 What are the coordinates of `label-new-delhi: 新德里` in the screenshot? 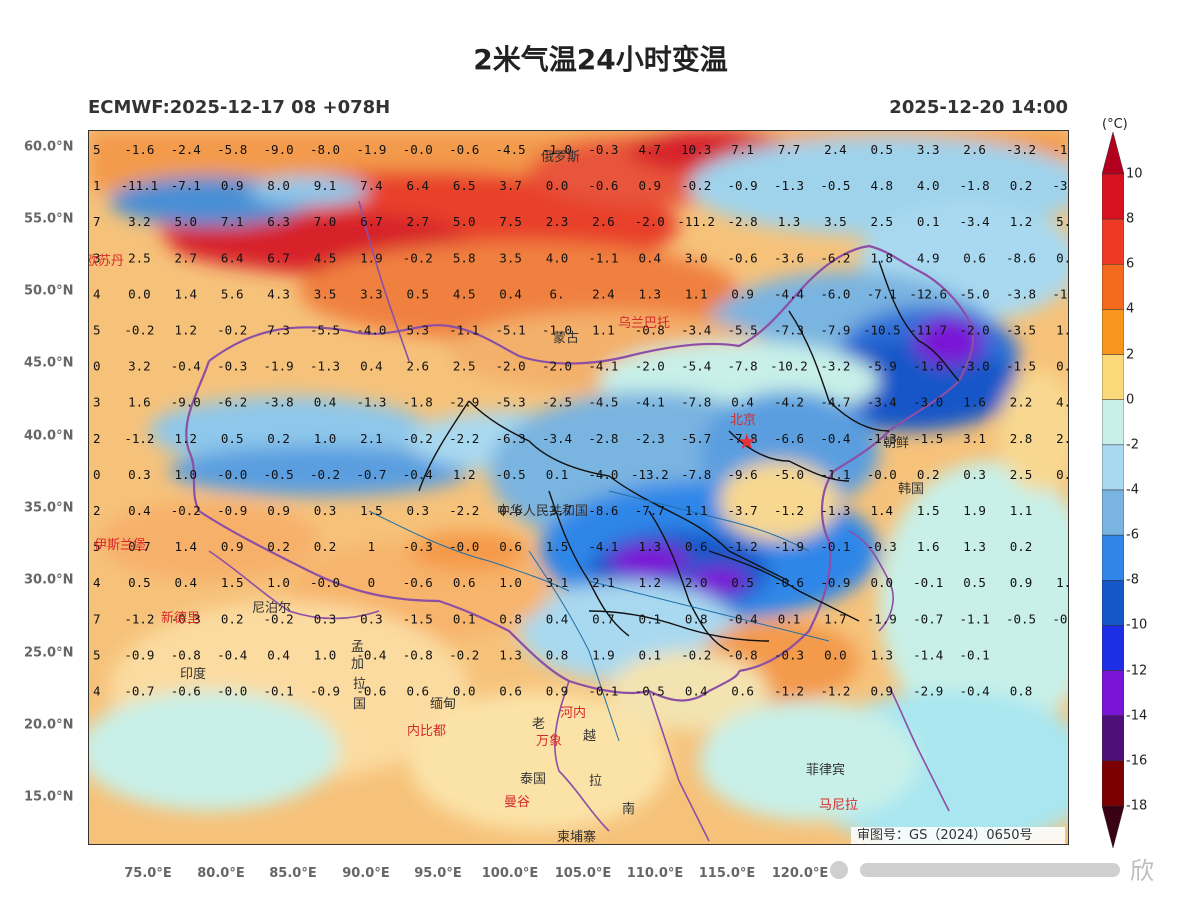 It's located at (180, 617).